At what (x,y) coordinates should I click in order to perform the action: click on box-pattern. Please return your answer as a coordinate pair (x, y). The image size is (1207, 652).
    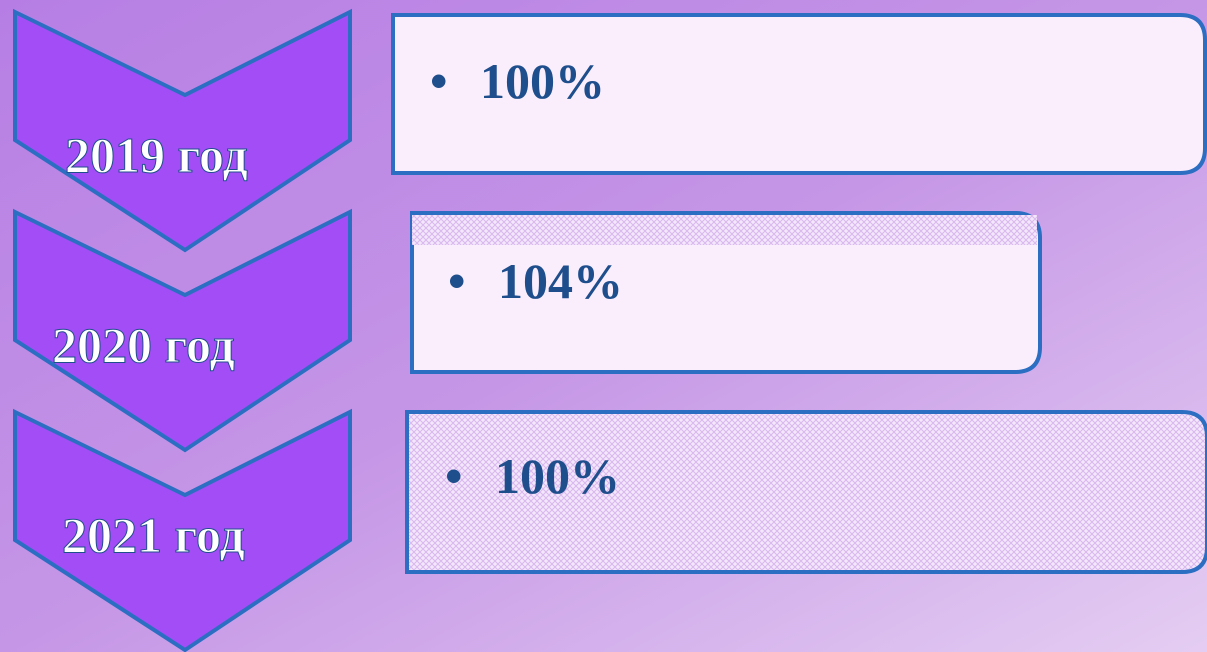
    Looking at the image, I should click on (724, 230).